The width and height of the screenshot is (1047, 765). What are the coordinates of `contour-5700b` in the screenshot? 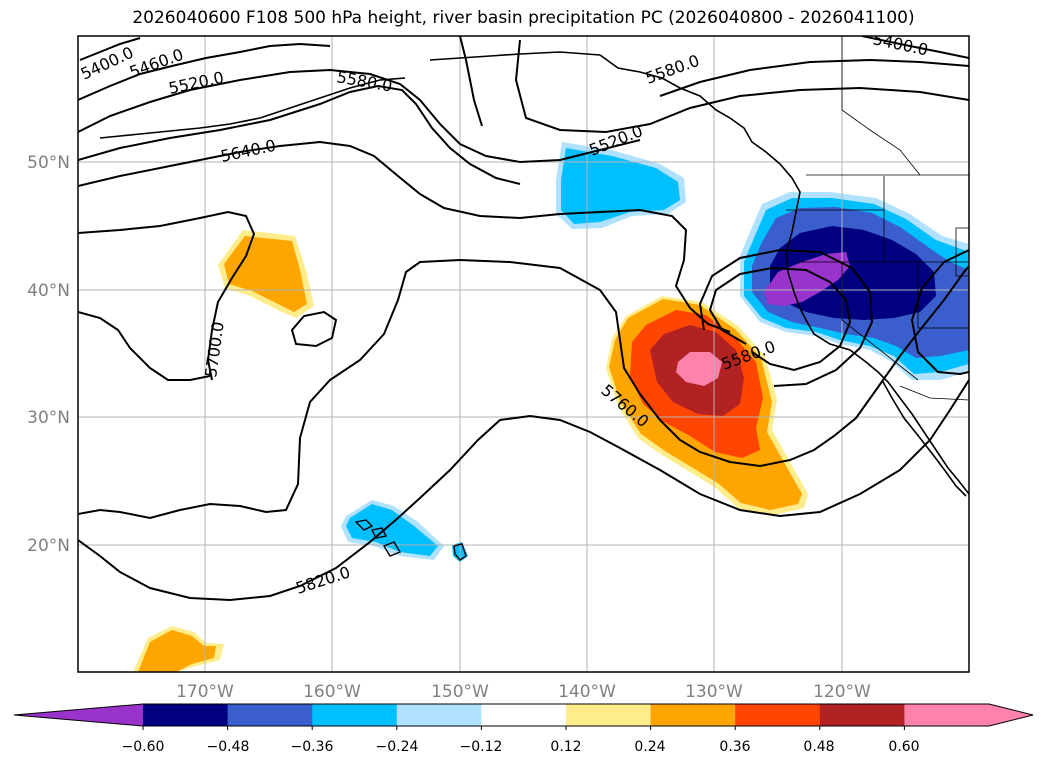 It's located at (144, 346).